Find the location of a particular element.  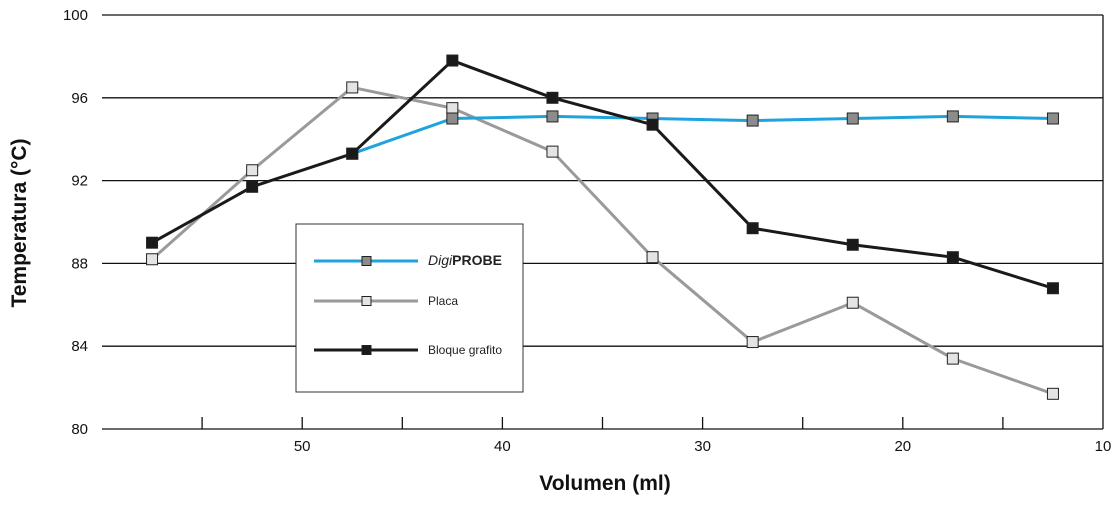

legend-label: Bloque grafito is located at coordinates (465, 350).